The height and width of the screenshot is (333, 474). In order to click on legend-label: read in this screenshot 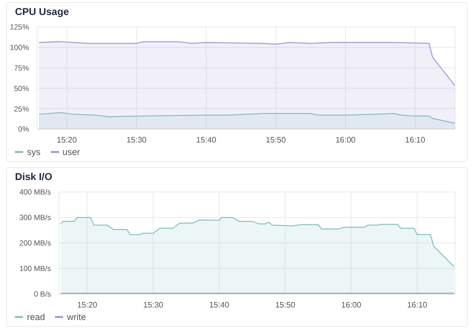, I will do `click(36, 317)`.